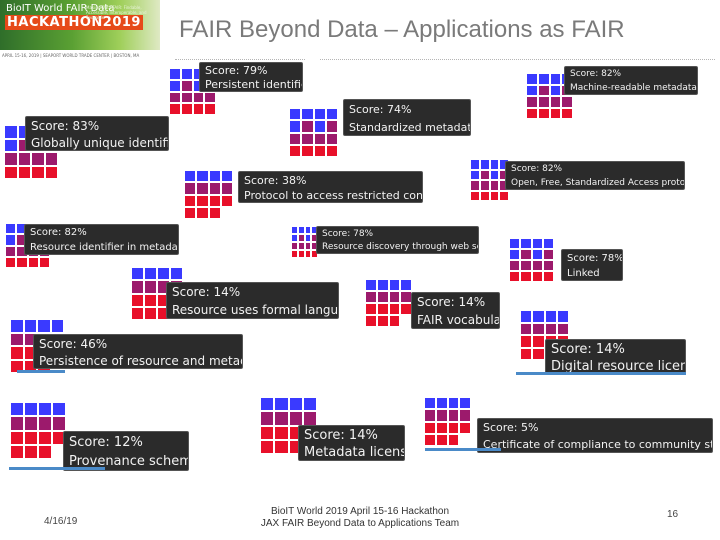 The height and width of the screenshot is (540, 720). I want to click on score-value: Score: 78%, so click(595, 258).